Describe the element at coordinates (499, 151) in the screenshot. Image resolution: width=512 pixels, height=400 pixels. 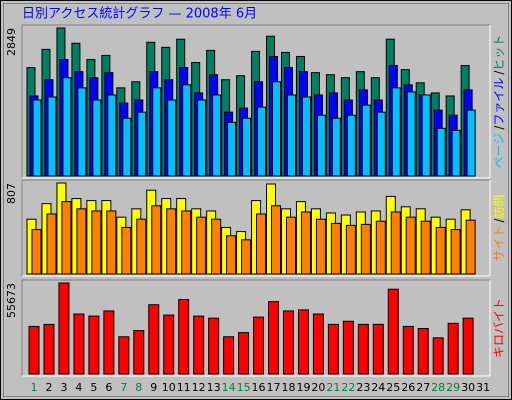
I see `legend-entry: ページ` at that location.